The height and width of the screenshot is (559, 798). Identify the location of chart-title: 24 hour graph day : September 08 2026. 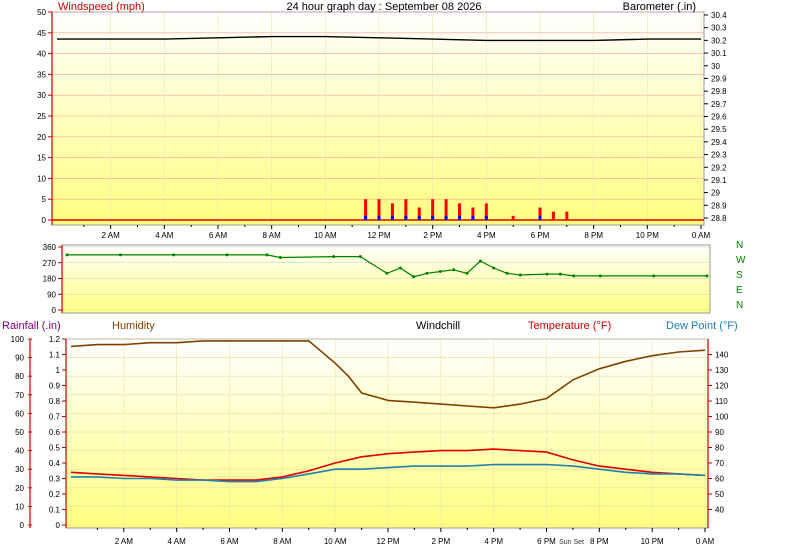
(383, 7).